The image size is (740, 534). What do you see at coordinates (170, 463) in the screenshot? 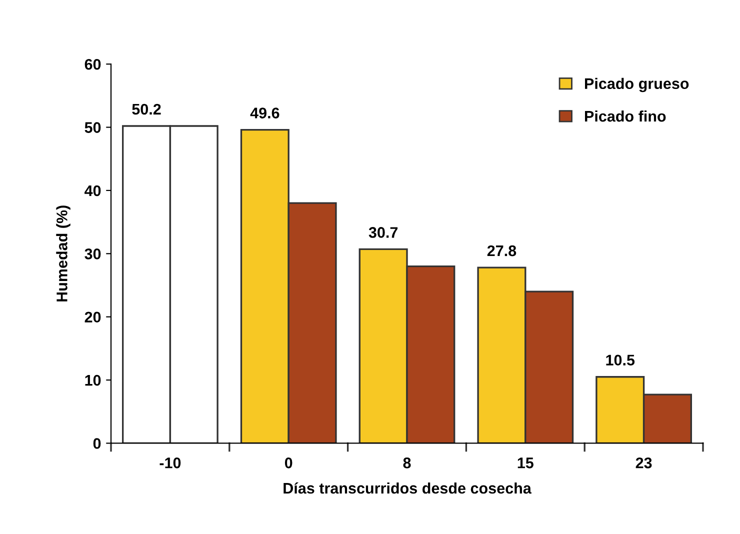
I see `x-tick-label: -10` at bounding box center [170, 463].